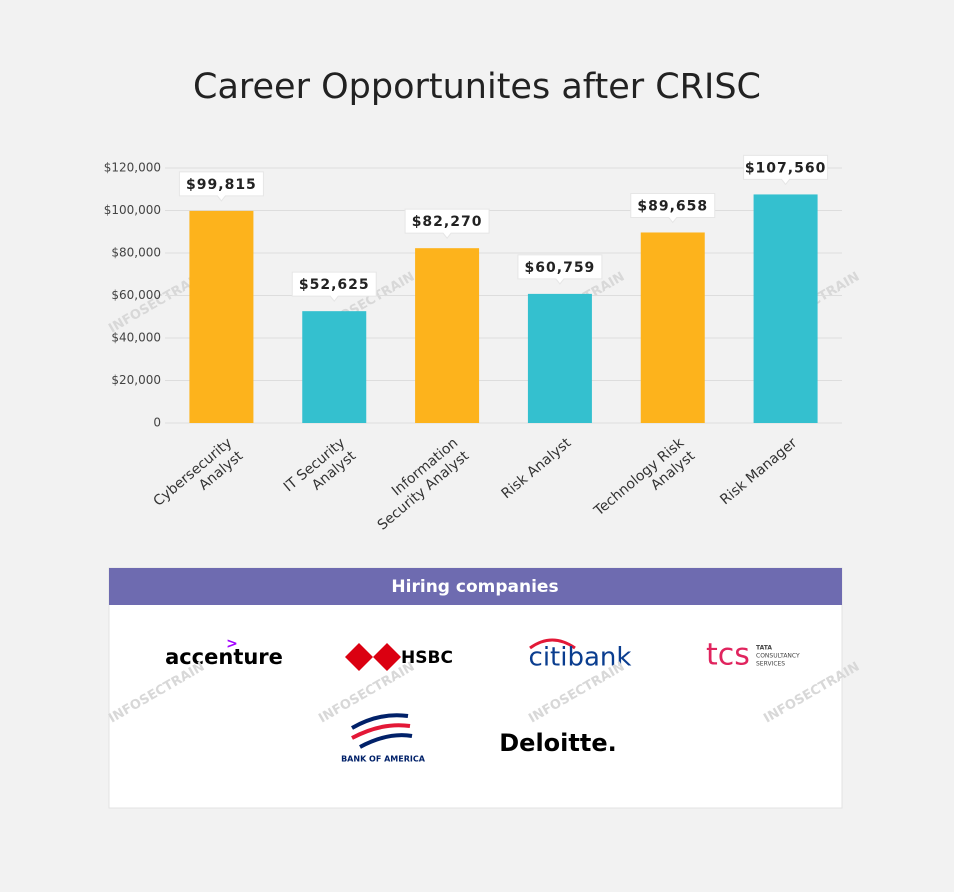  I want to click on y-tick-label: $80,000, so click(136, 253).